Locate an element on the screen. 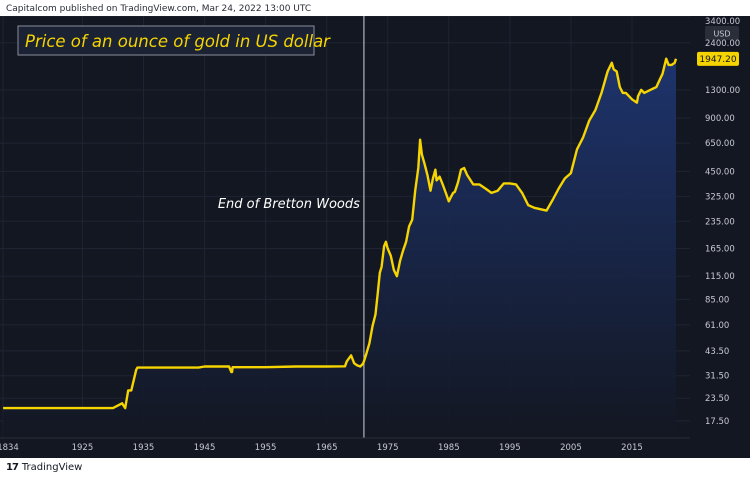  y-tick-label: 61.00 is located at coordinates (717, 326).